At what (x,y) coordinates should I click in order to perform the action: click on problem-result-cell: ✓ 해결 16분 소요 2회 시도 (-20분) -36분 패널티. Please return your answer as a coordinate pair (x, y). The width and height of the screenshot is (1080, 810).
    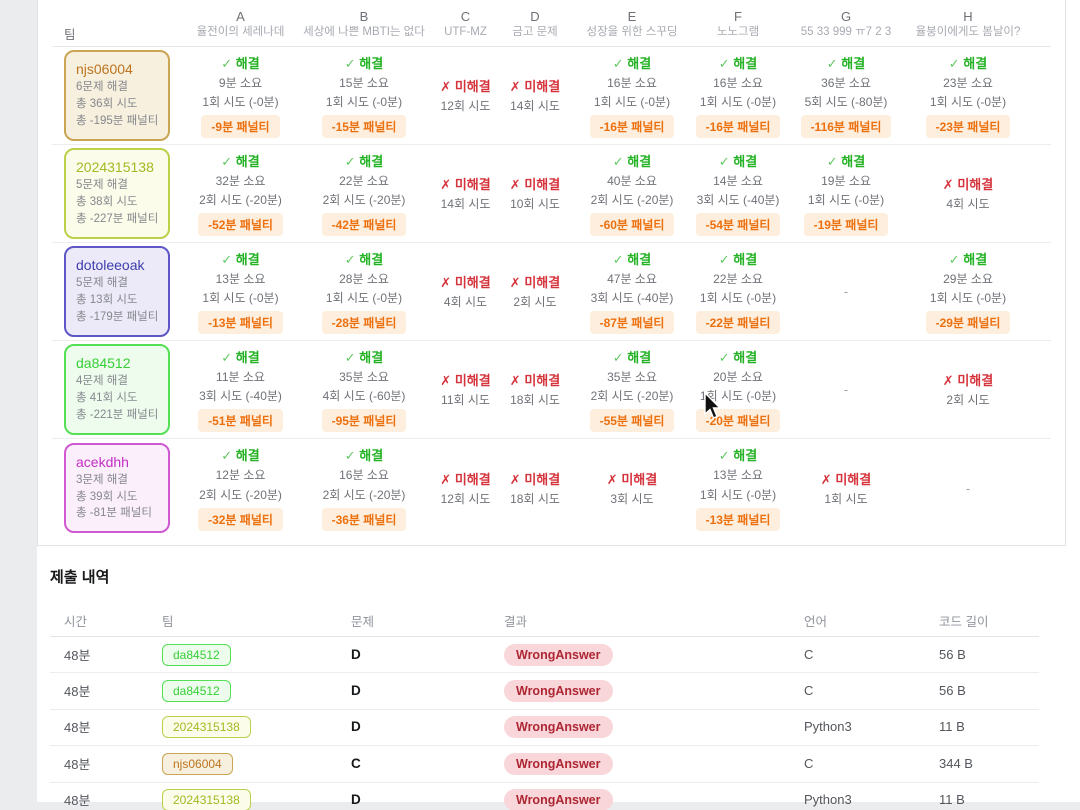
    Looking at the image, I should click on (364, 488).